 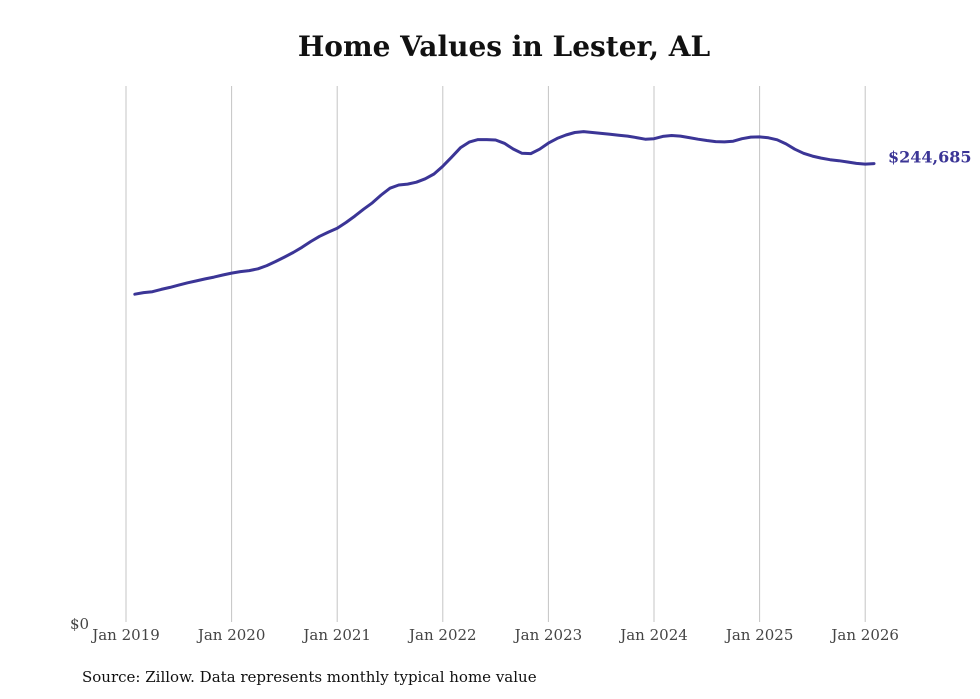 What do you see at coordinates (442, 635) in the screenshot?
I see `x-tick-label: Jan 2022` at bounding box center [442, 635].